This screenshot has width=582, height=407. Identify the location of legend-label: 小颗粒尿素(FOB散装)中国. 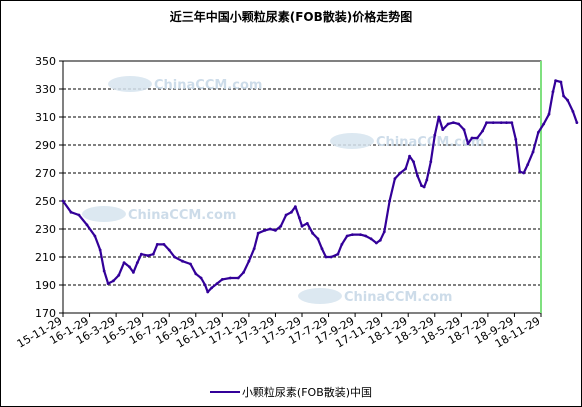
(307, 392).